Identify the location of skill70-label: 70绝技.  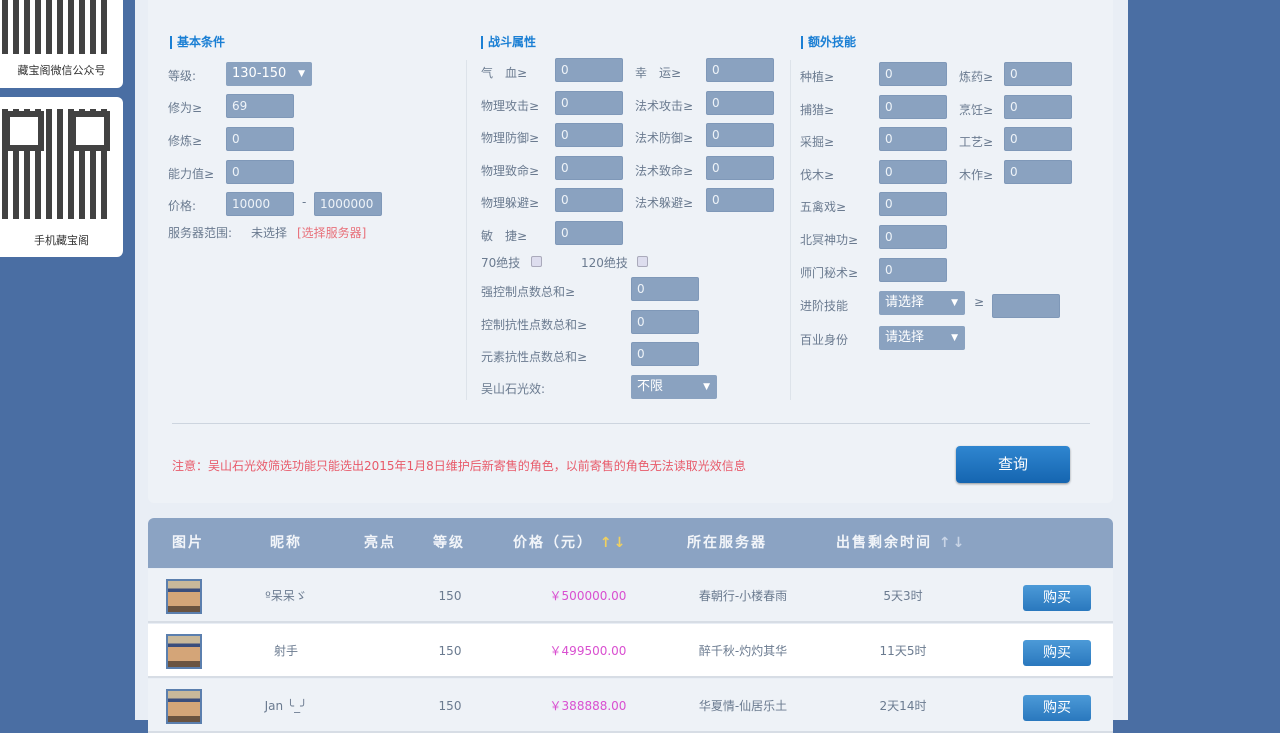
(501, 263).